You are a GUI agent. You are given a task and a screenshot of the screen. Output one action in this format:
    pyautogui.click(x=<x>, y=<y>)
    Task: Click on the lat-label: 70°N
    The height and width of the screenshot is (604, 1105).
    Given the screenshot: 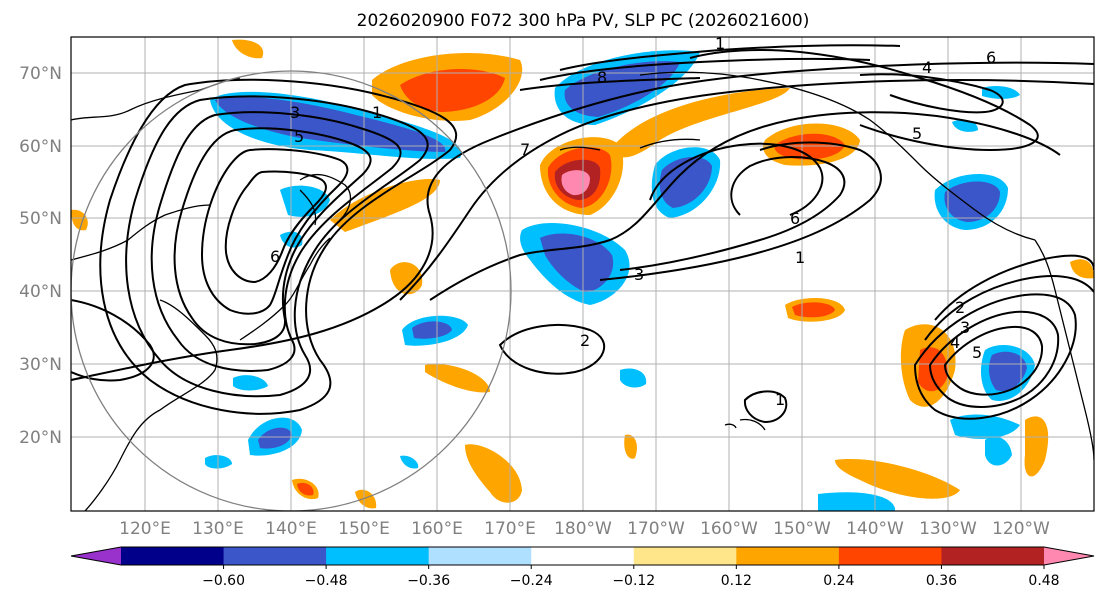 What is the action you would take?
    pyautogui.click(x=40, y=74)
    